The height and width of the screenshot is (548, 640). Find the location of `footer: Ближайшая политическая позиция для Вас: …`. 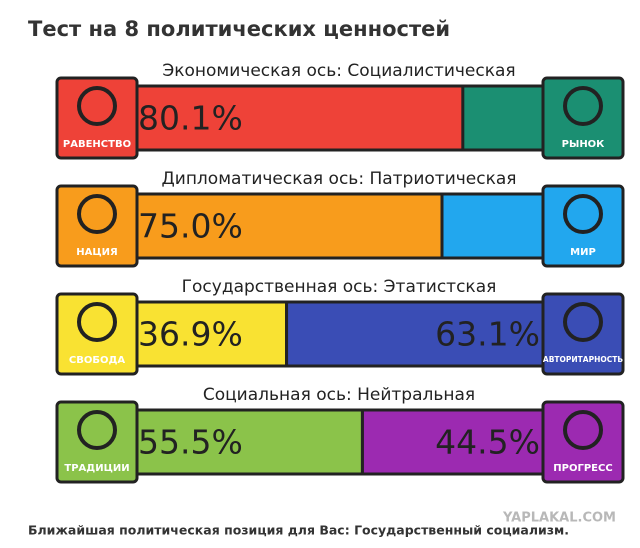

footer: Ближайшая политическая позиция для Вас: … is located at coordinates (298, 530).